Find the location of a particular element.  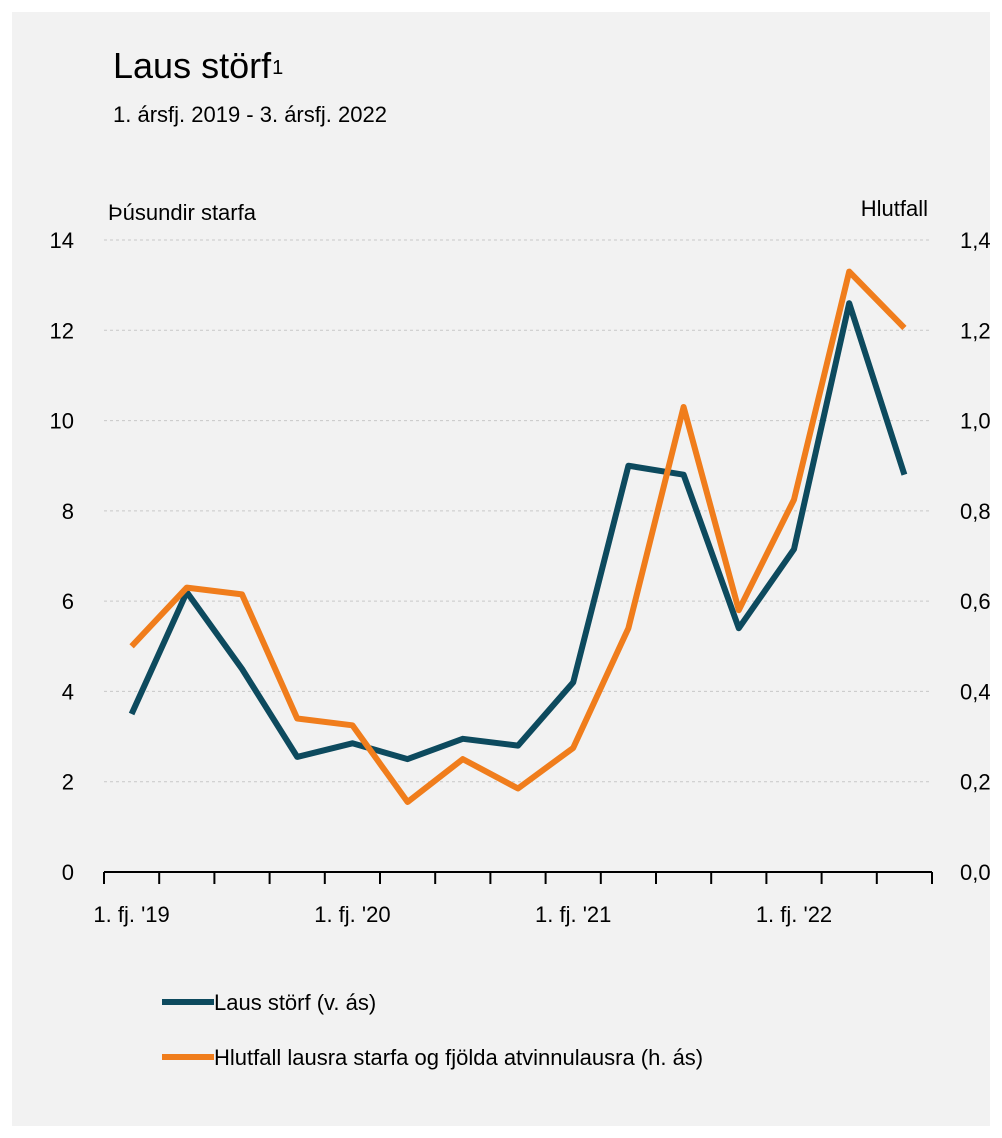

chart-title: Laus störf1 is located at coordinates (198, 66).